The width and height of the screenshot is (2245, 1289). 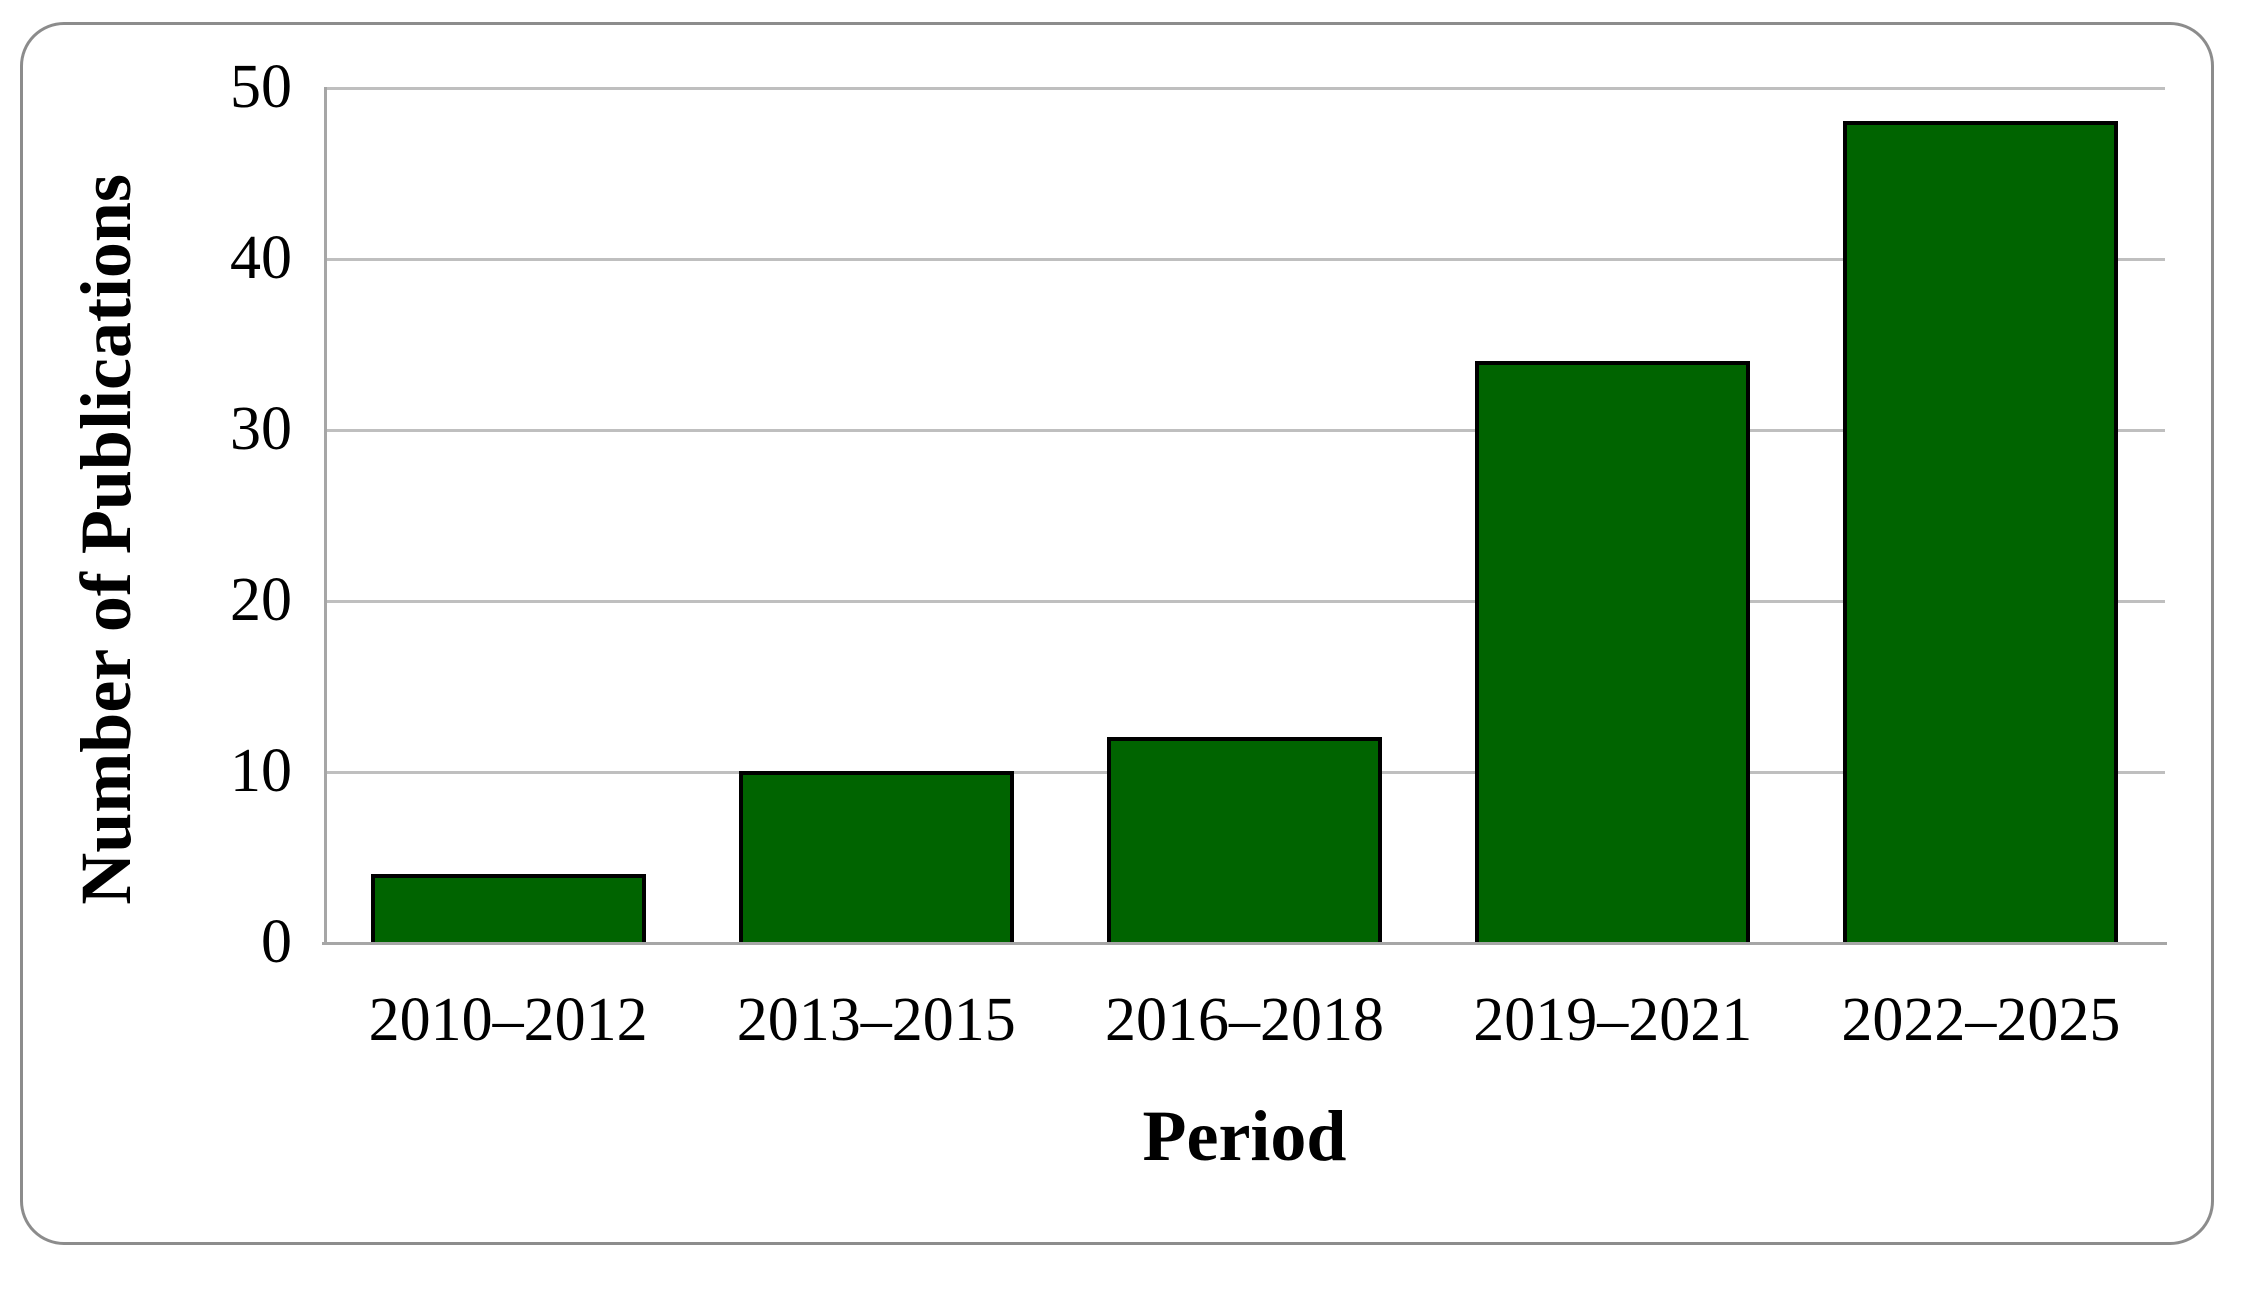 I want to click on y-axis-line, so click(x=325, y=516).